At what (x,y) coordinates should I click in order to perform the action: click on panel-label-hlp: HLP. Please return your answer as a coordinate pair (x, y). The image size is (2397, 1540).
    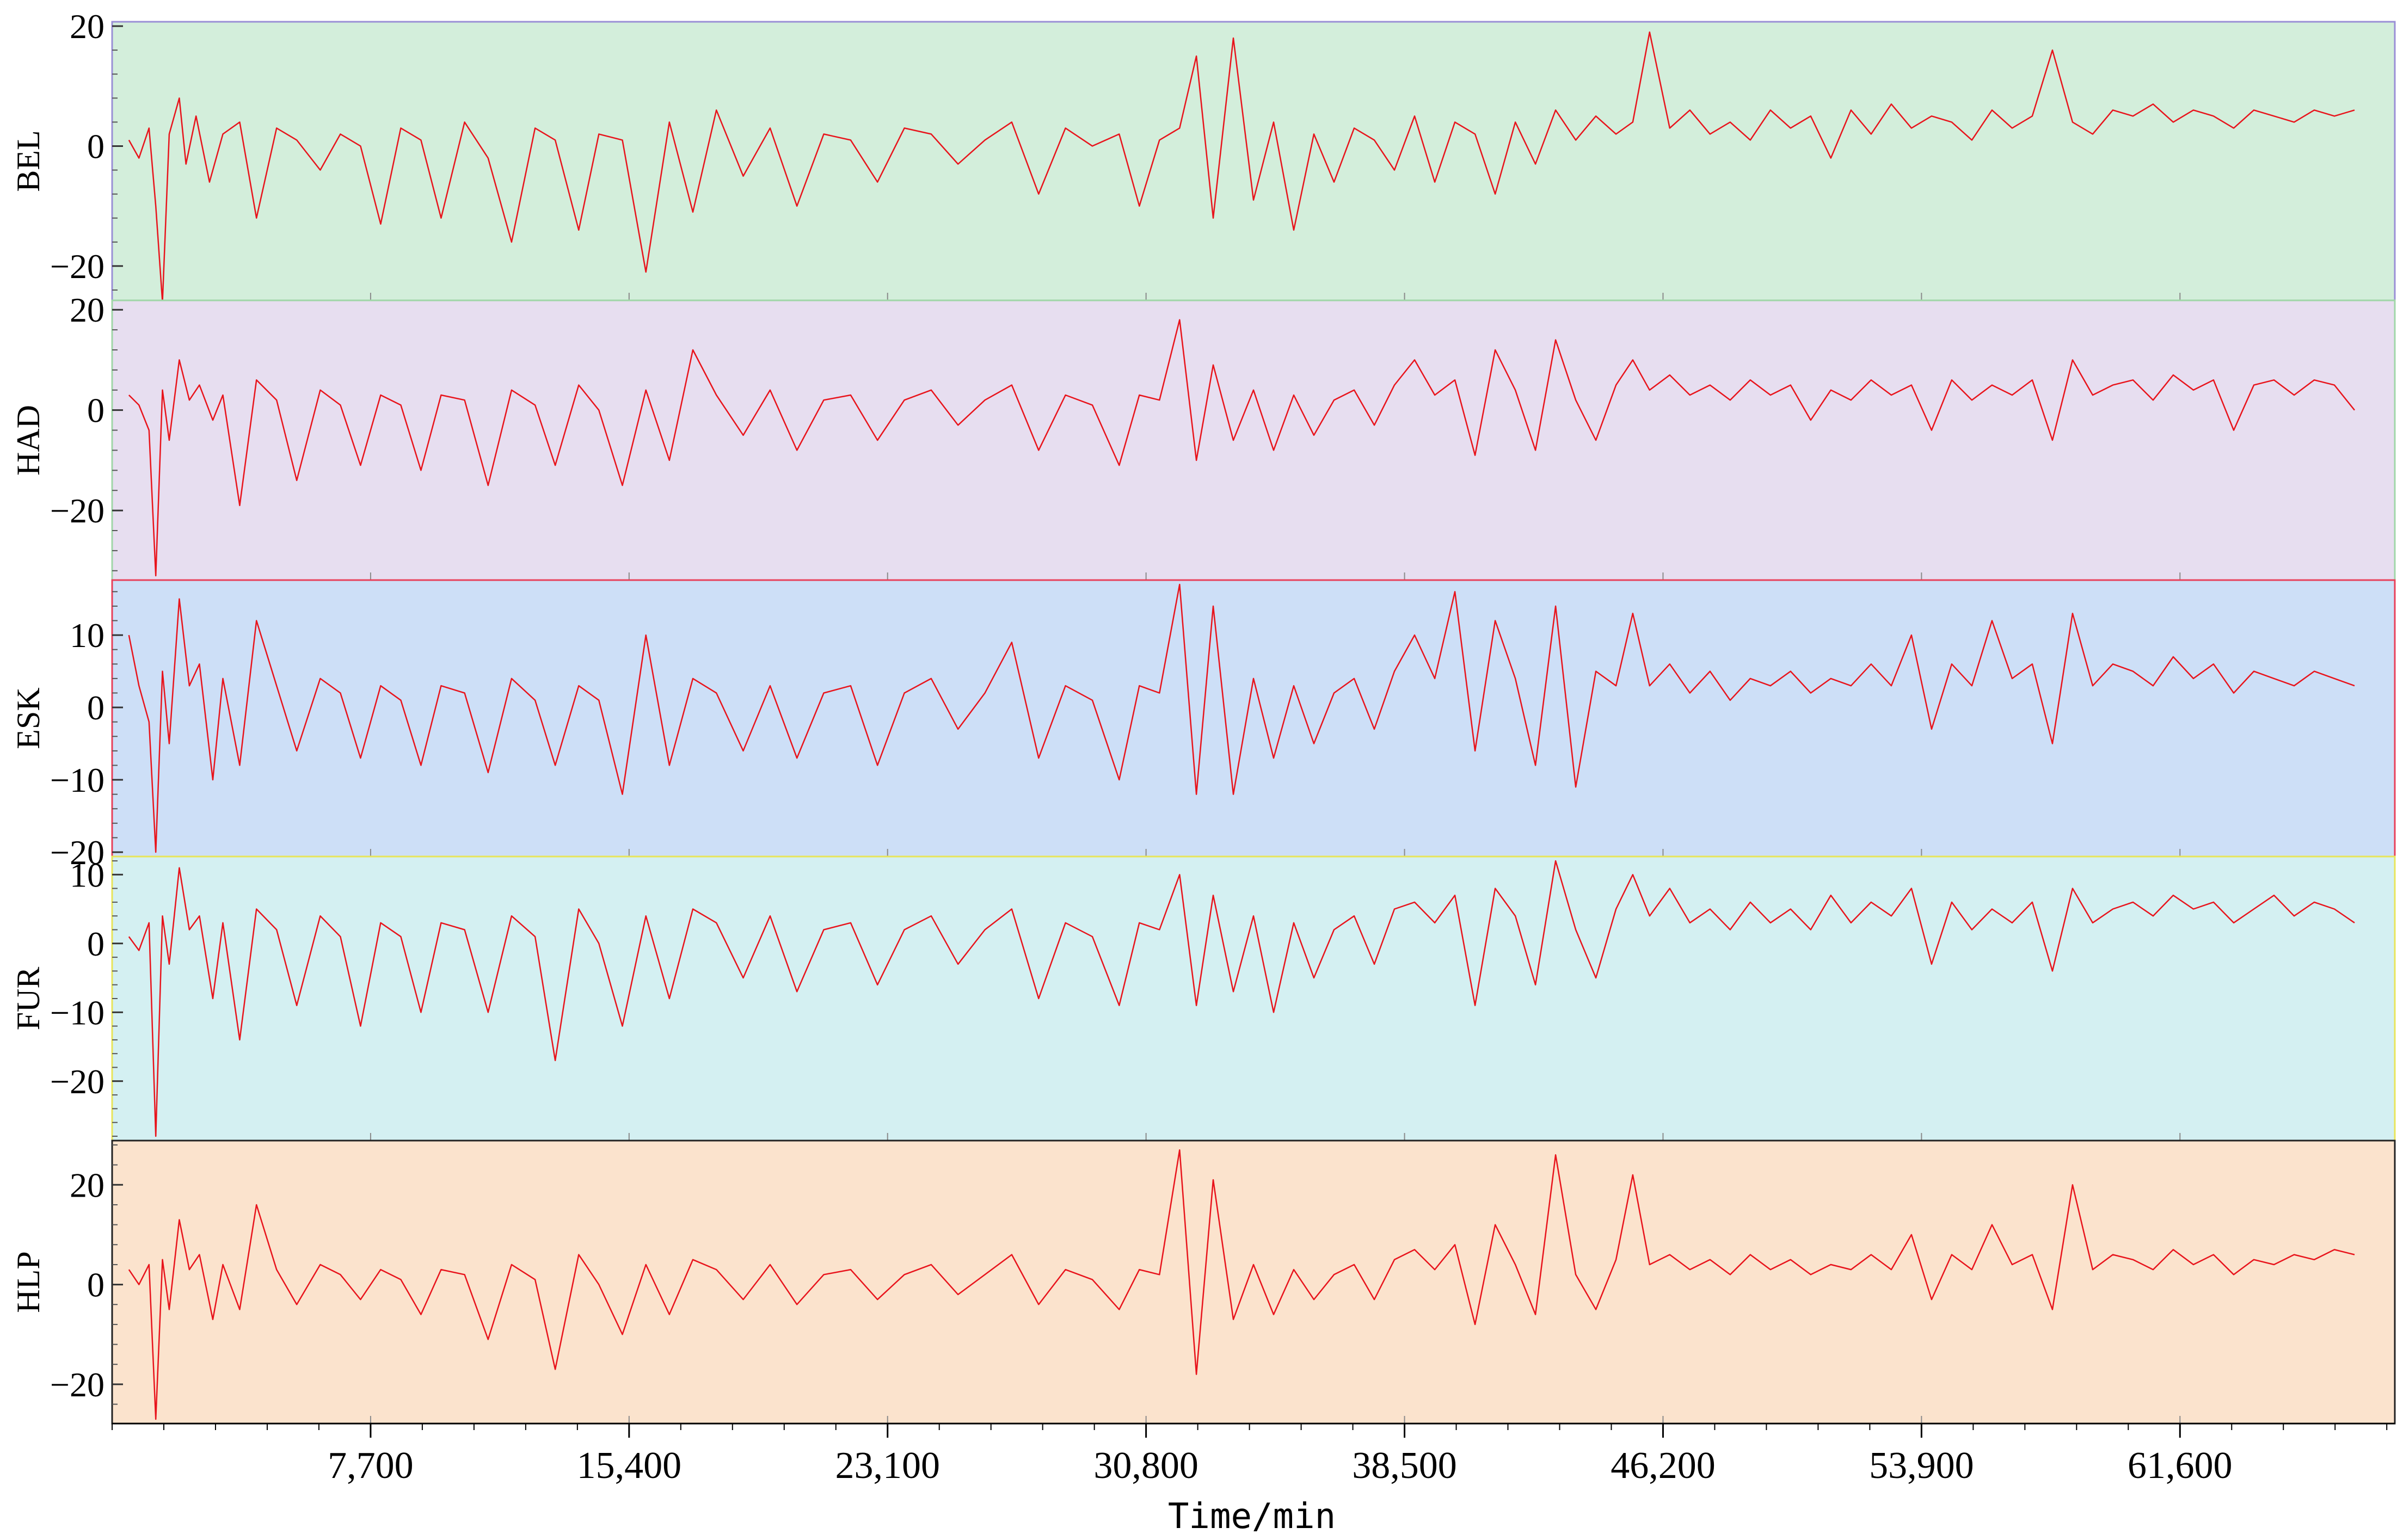
    Looking at the image, I should click on (28, 1282).